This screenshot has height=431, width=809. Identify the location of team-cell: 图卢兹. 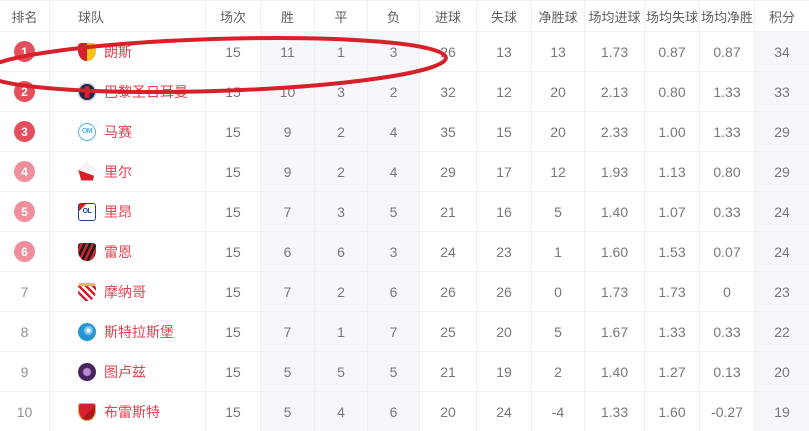
(128, 371).